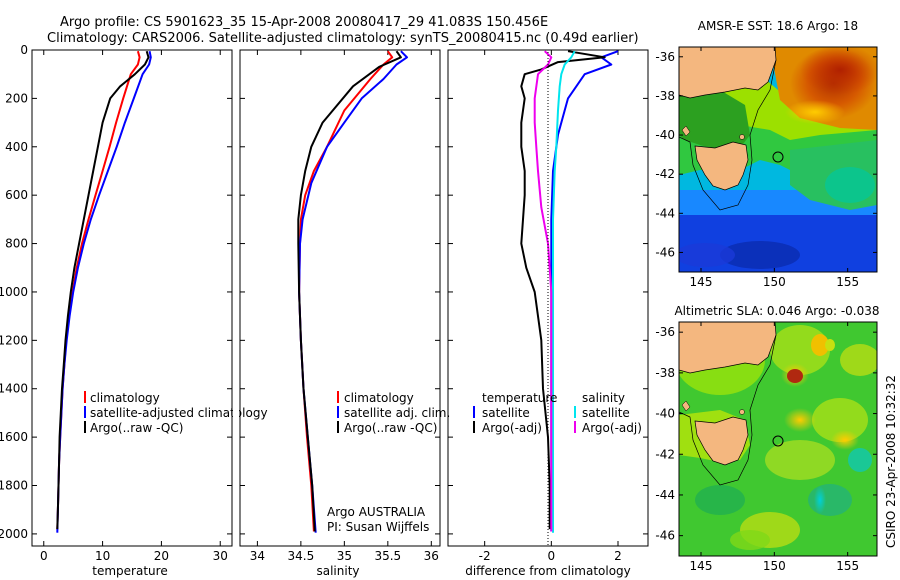 The width and height of the screenshot is (900, 580). I want to click on legend-label-sal-satellite: satellite, so click(606, 413).